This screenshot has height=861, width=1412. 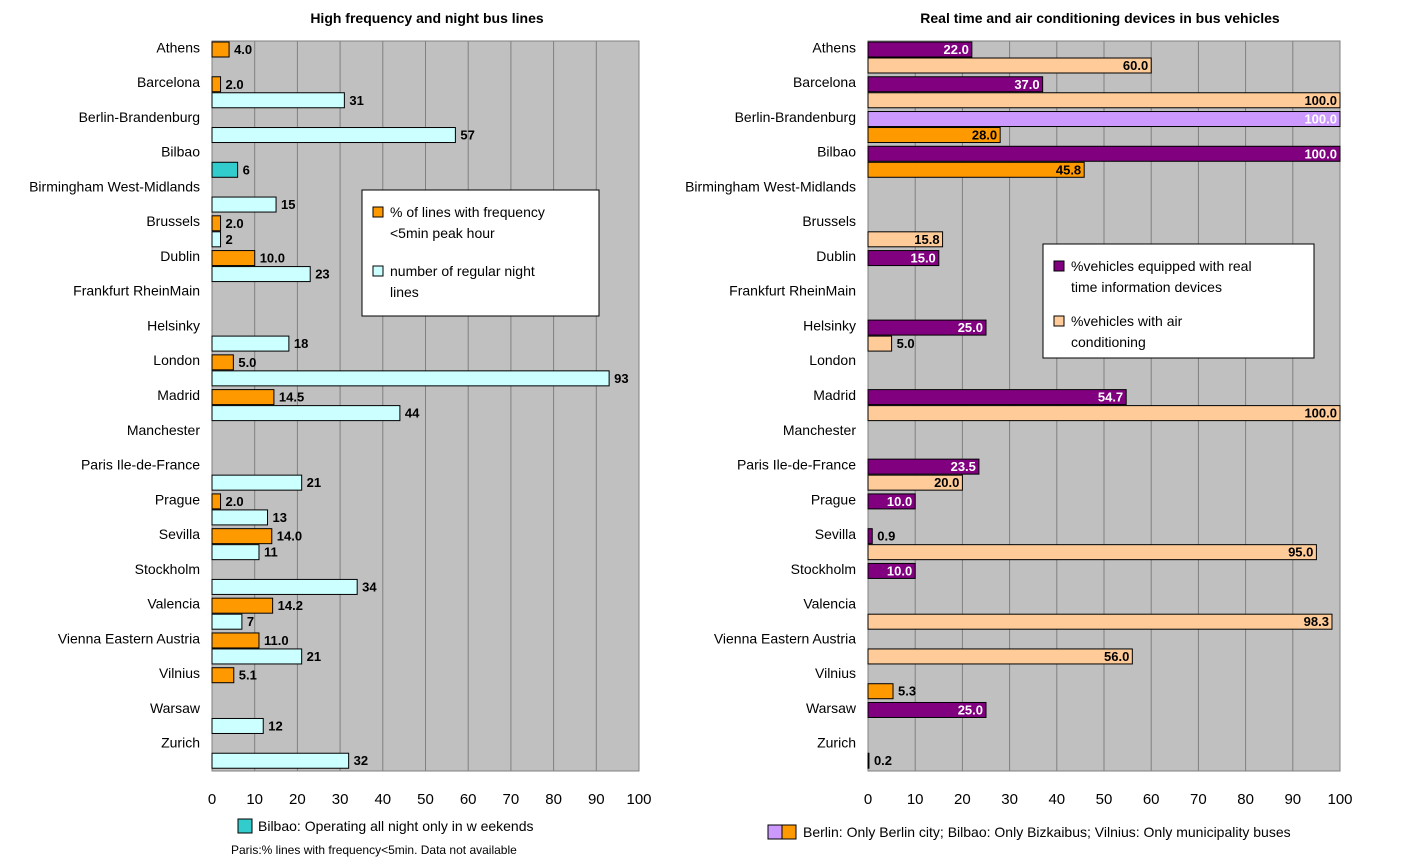 What do you see at coordinates (212, 799) in the screenshot?
I see `x-tick-label: 0` at bounding box center [212, 799].